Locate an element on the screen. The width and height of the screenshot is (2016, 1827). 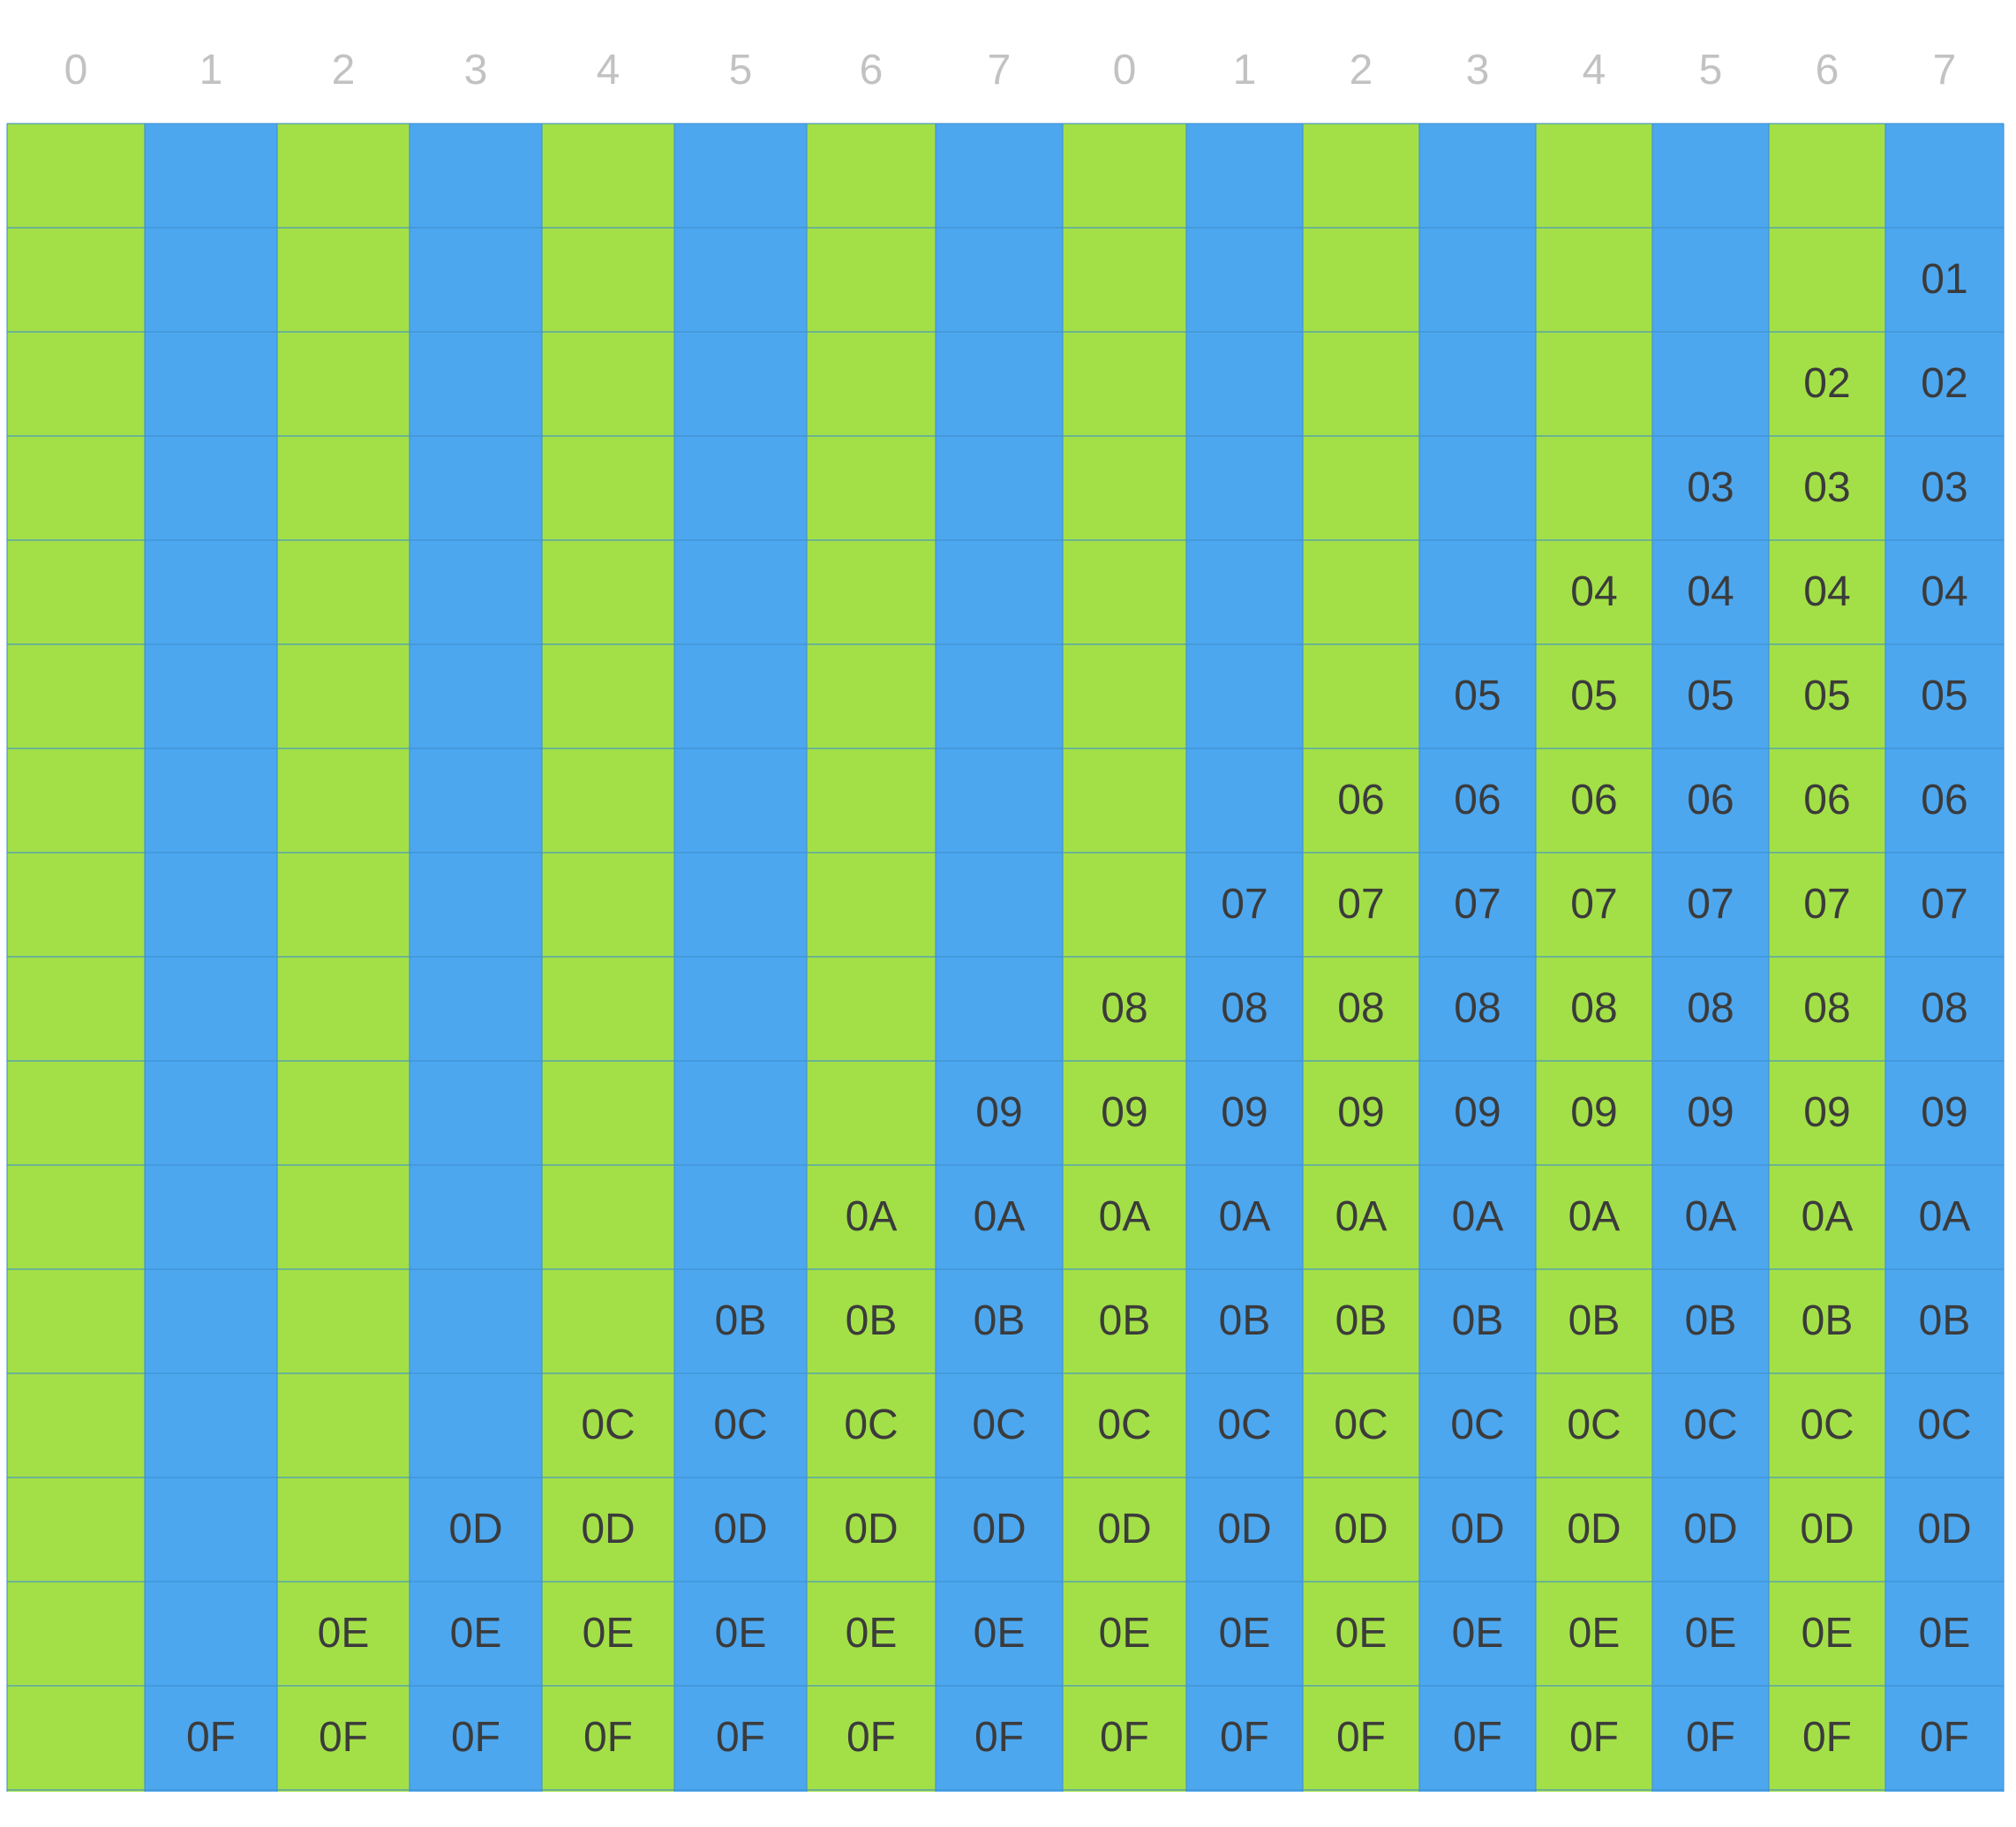
column-13-background is located at coordinates (1710, 958).